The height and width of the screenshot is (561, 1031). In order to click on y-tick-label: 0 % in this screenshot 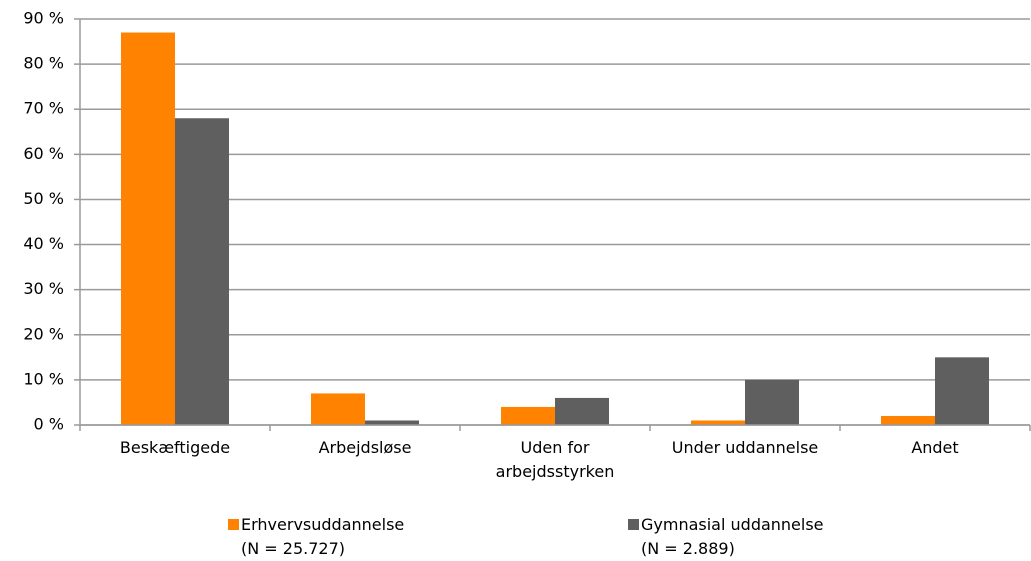, I will do `click(49, 424)`.